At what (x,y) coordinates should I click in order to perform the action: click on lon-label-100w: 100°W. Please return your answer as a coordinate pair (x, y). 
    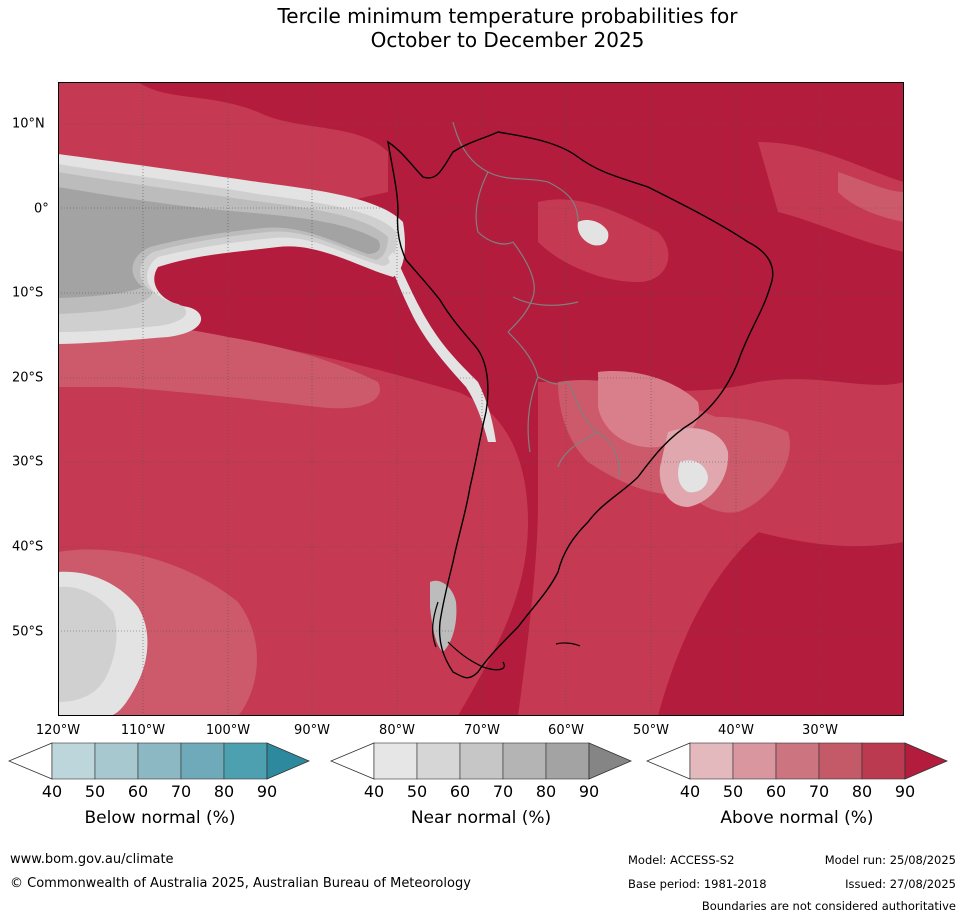
    Looking at the image, I should click on (228, 730).